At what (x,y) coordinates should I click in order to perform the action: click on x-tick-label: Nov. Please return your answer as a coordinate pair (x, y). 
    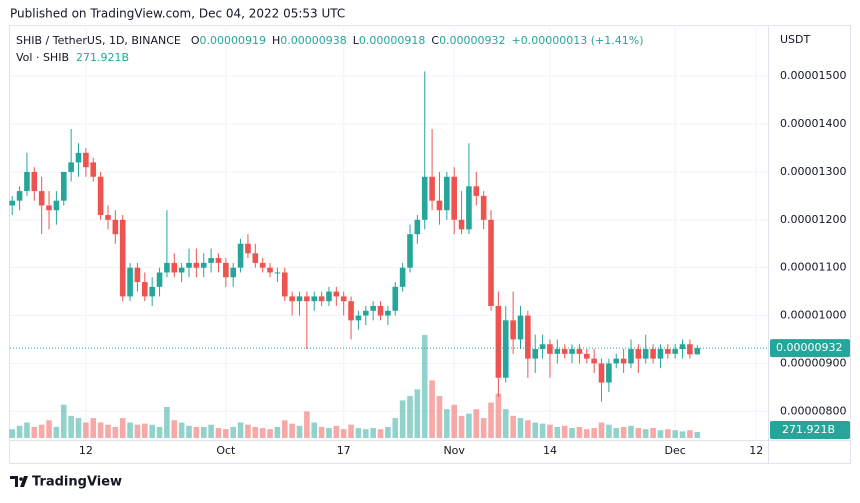
    Looking at the image, I should click on (454, 450).